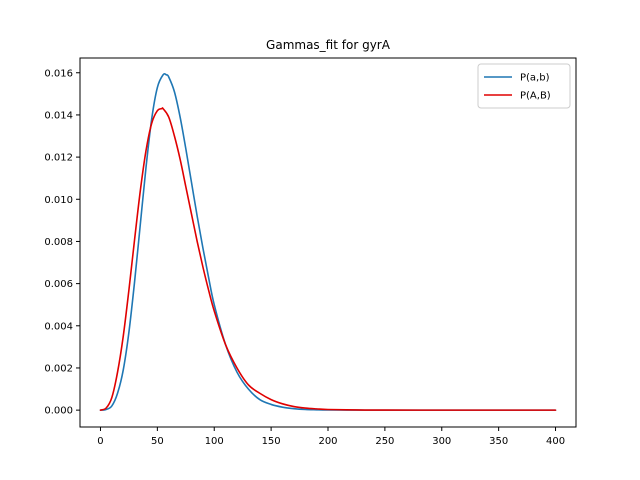 The height and width of the screenshot is (480, 640). What do you see at coordinates (58, 368) in the screenshot?
I see `y-tick-label: 0.002` at bounding box center [58, 368].